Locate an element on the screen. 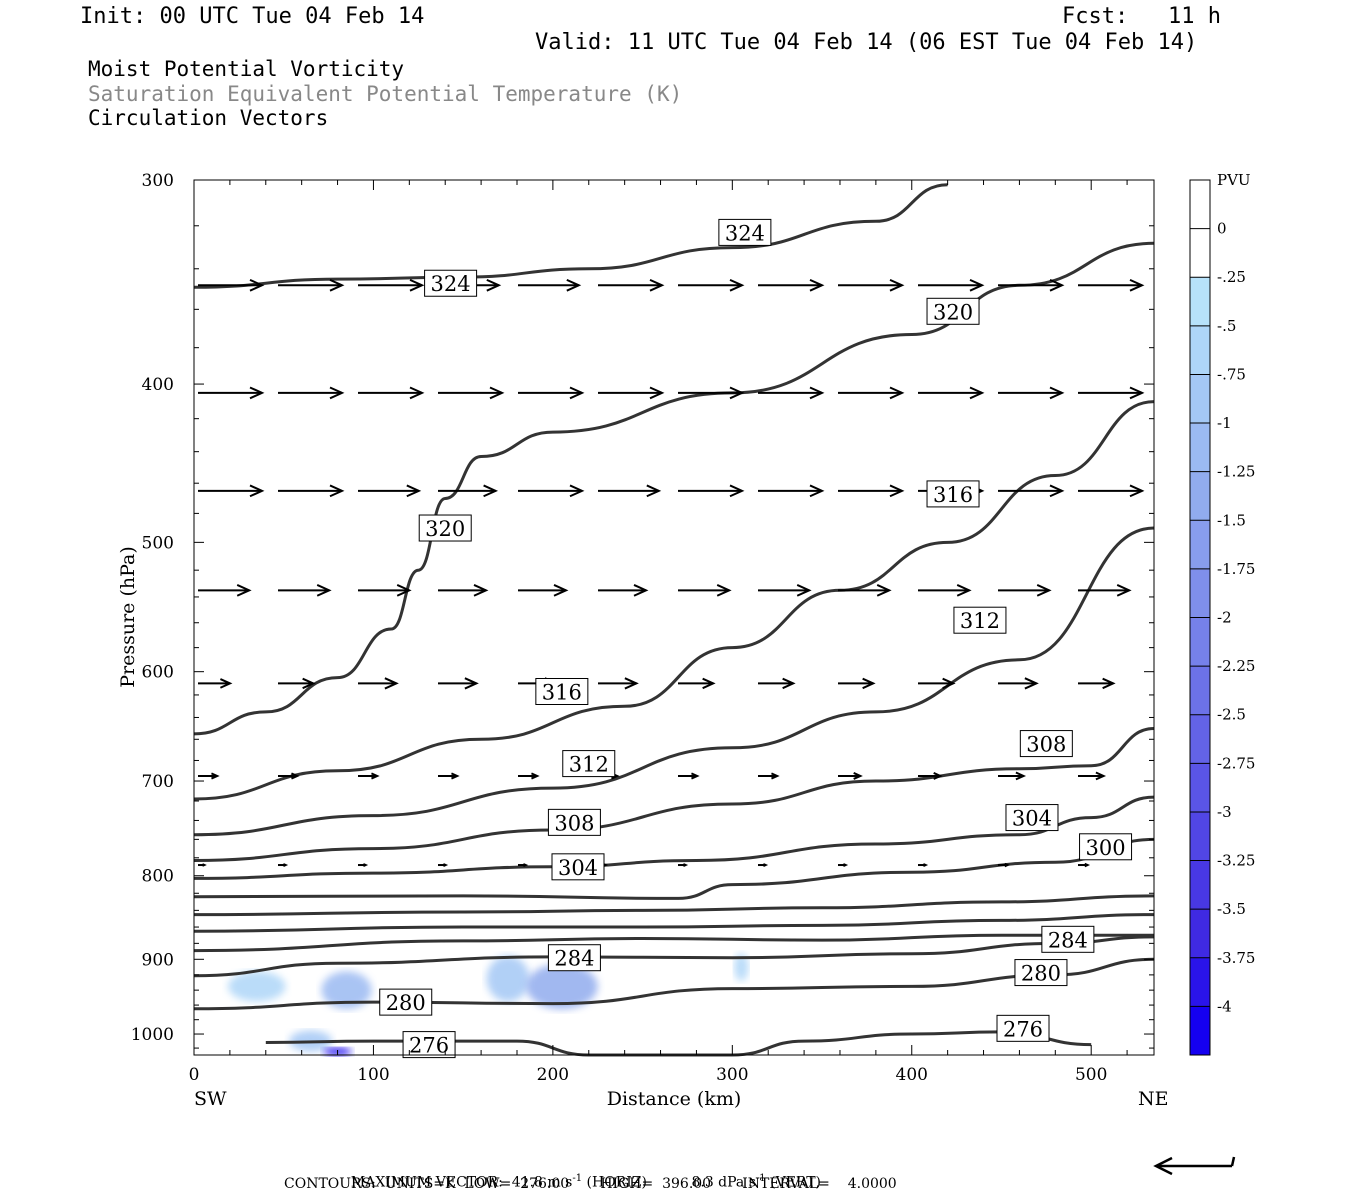 This screenshot has width=1350, height=1200. contour-label: 324 is located at coordinates (745, 232).